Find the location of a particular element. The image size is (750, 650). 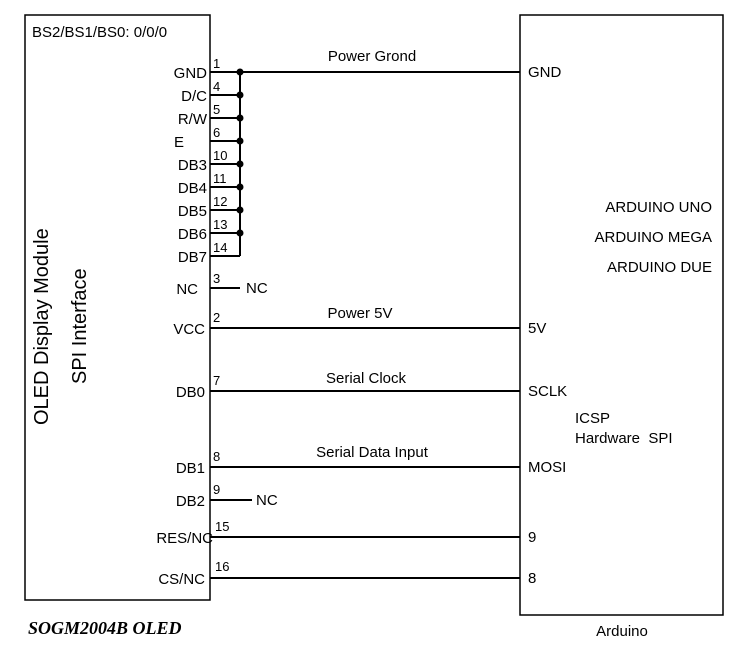

pin-number: 4 is located at coordinates (216, 86).